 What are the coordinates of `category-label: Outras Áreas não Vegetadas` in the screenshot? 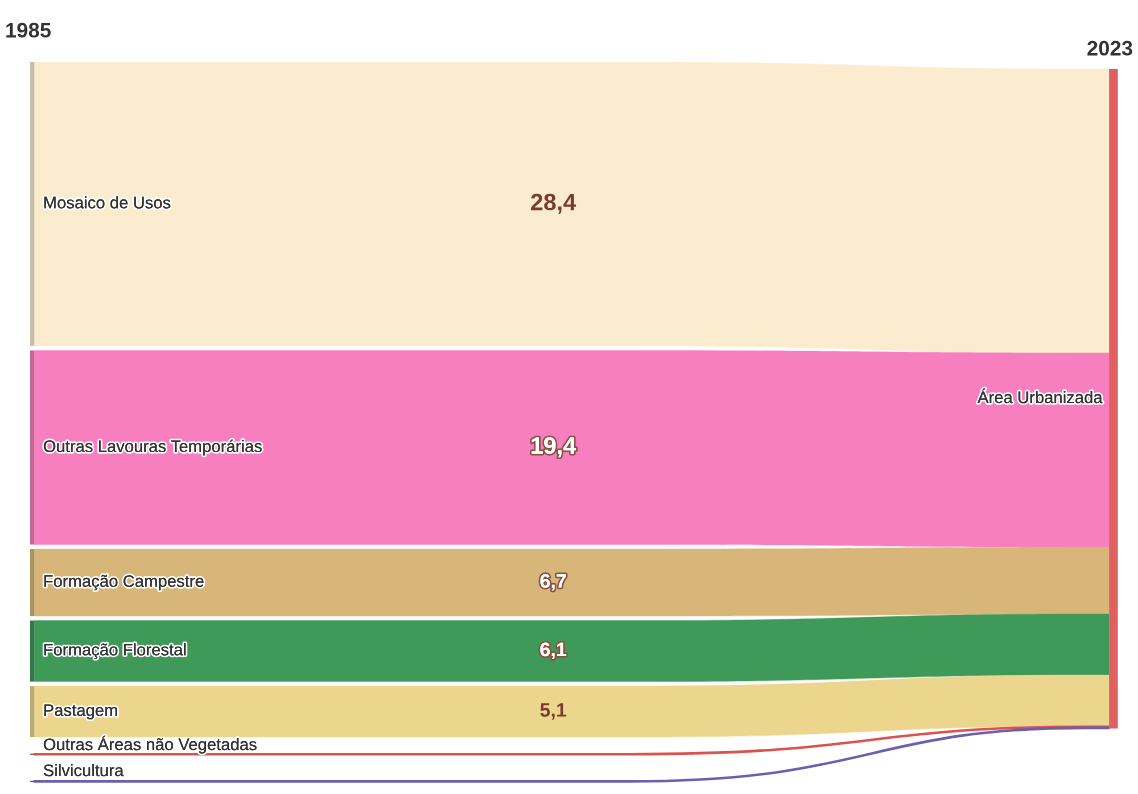 It's located at (150, 744).